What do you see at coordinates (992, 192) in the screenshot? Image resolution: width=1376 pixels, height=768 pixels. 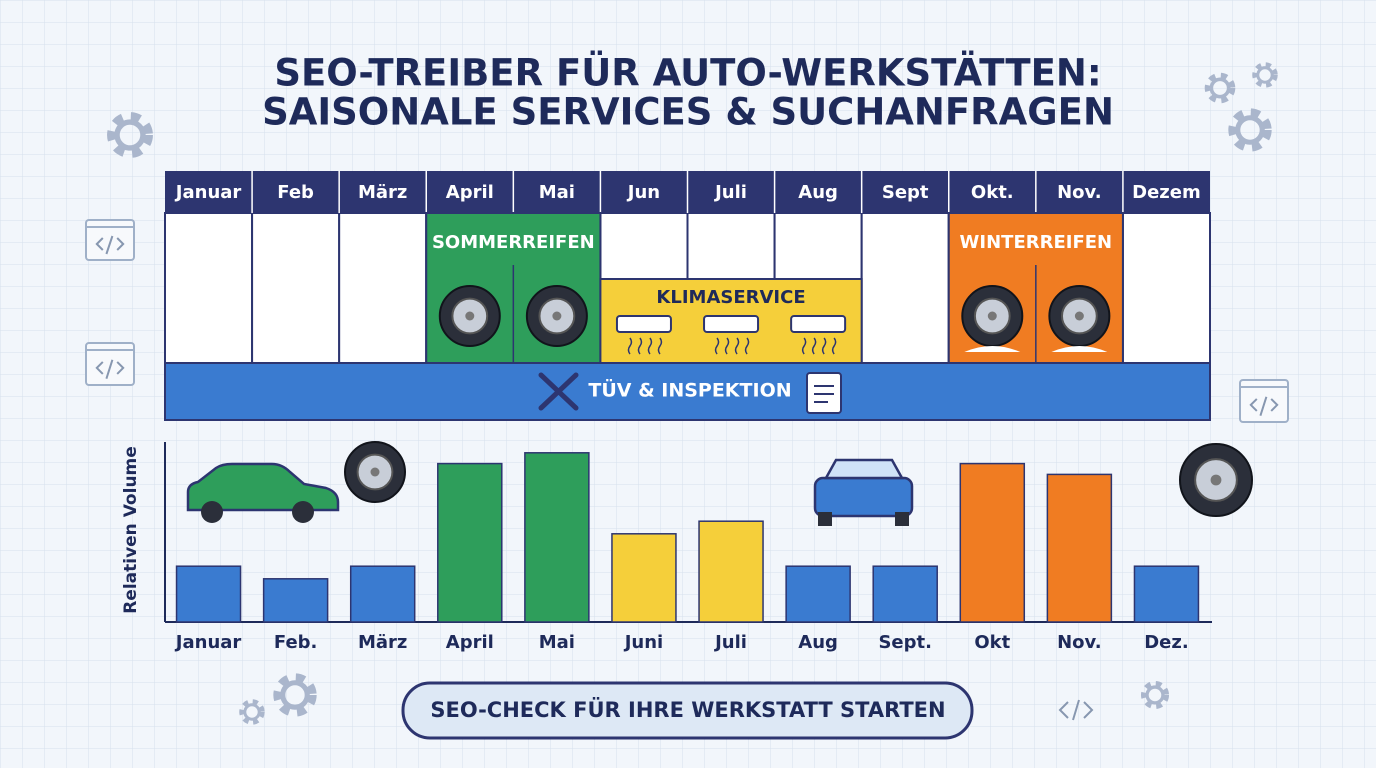 I see `month-label: Okt.` at bounding box center [992, 192].